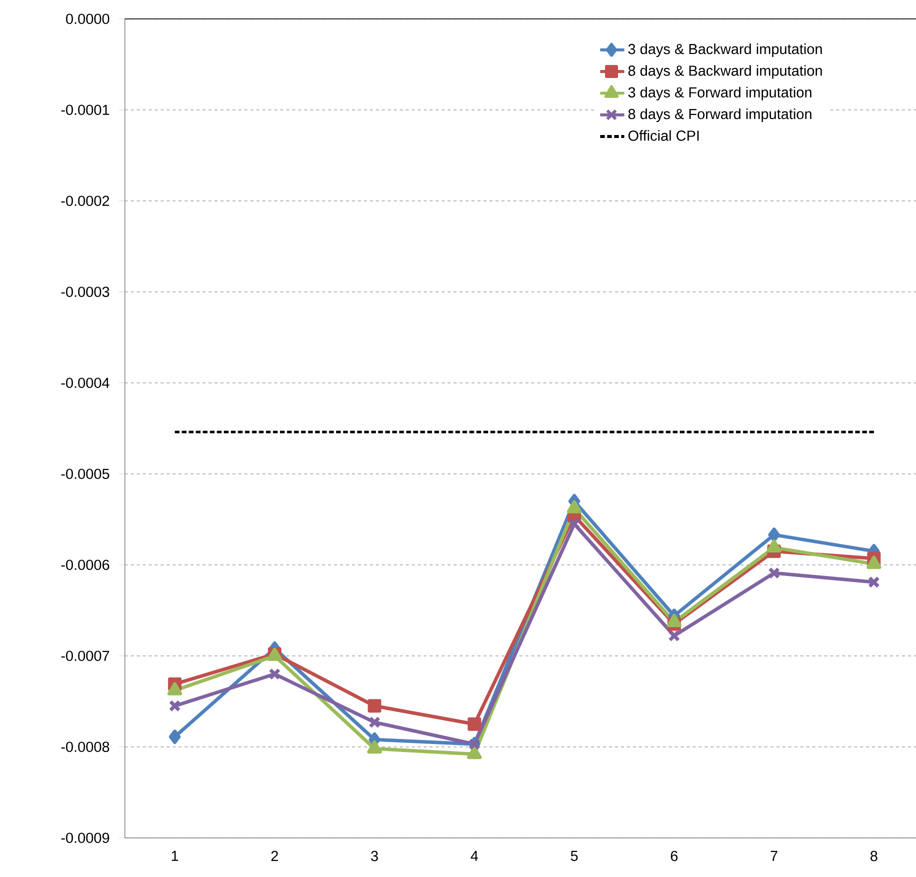 The width and height of the screenshot is (916, 877). I want to click on y-tick-label: -0.0004, so click(85, 383).